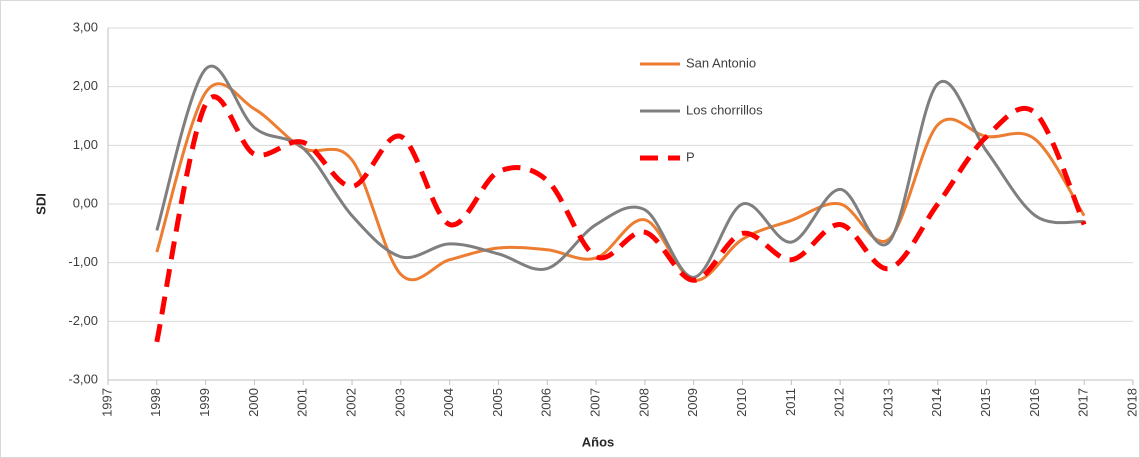  What do you see at coordinates (83, 261) in the screenshot?
I see `y-tick-label: -1,00` at bounding box center [83, 261].